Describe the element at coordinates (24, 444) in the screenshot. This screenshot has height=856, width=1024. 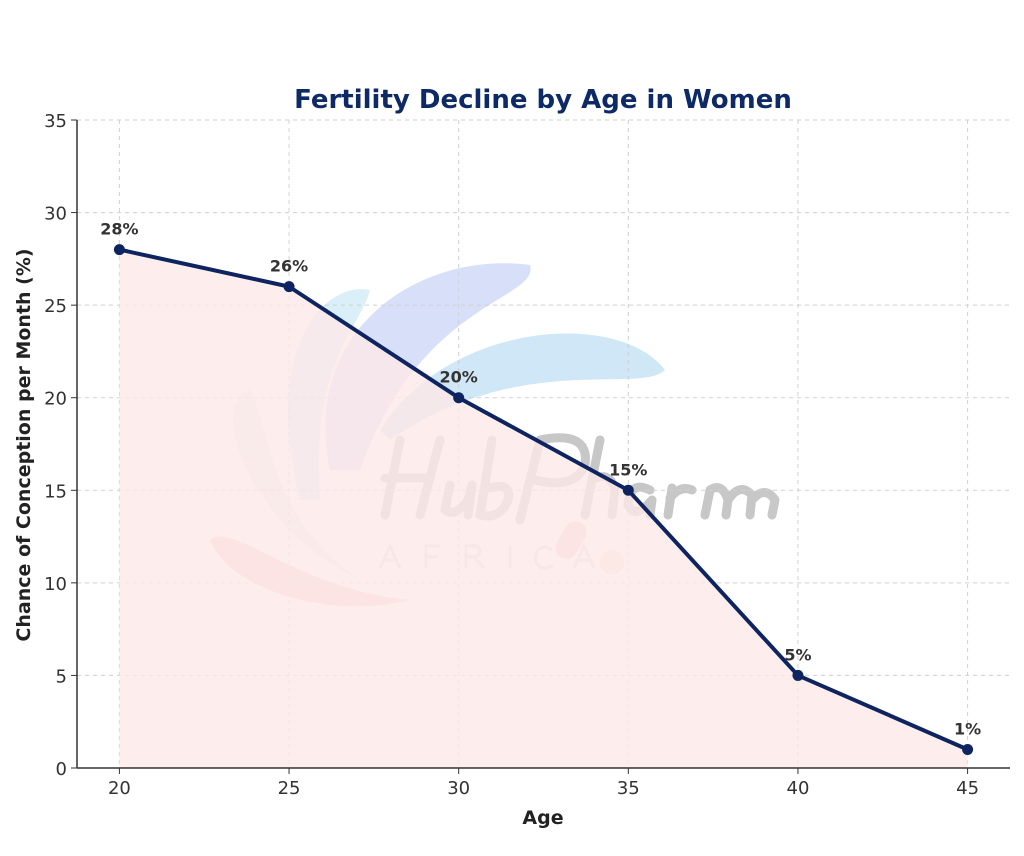
I see `y-axis-label: Chance of Conception per Month (%)` at that location.